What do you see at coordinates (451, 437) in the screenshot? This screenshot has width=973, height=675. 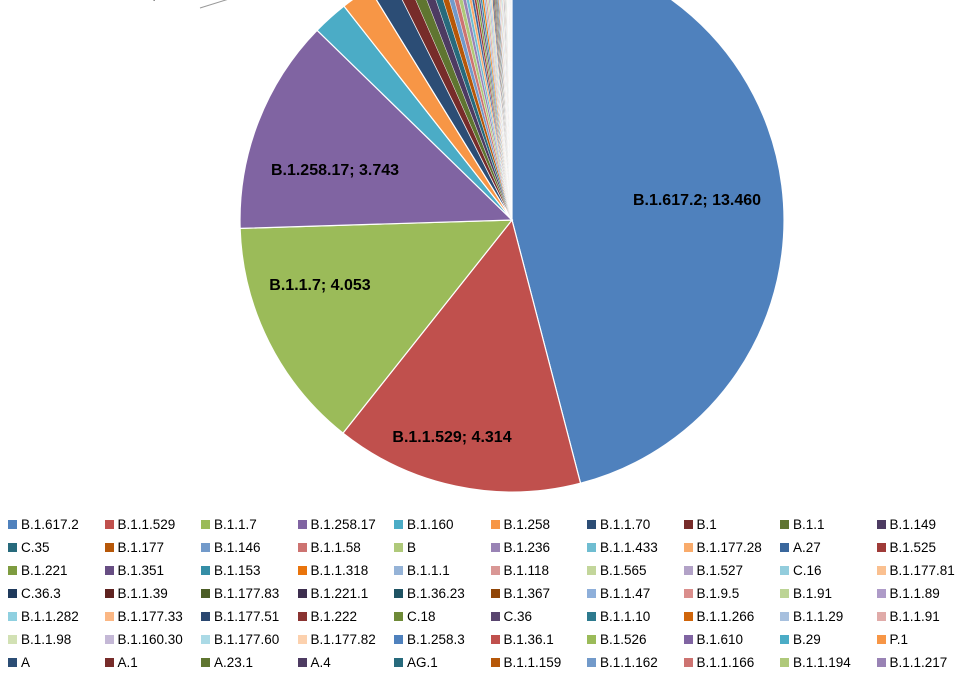 I see `data-label-b-1-1-529: B.1.1.529; 4.314` at bounding box center [451, 437].